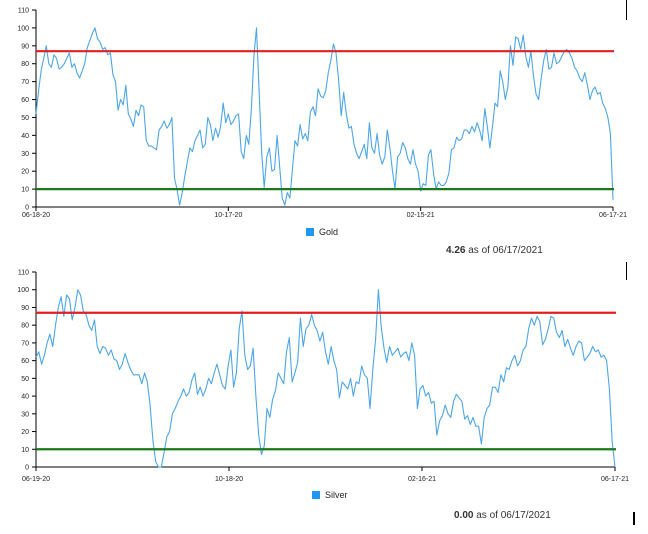  What do you see at coordinates (36, 479) in the screenshot?
I see `silver-x-tick-label: 06-19-20` at bounding box center [36, 479].